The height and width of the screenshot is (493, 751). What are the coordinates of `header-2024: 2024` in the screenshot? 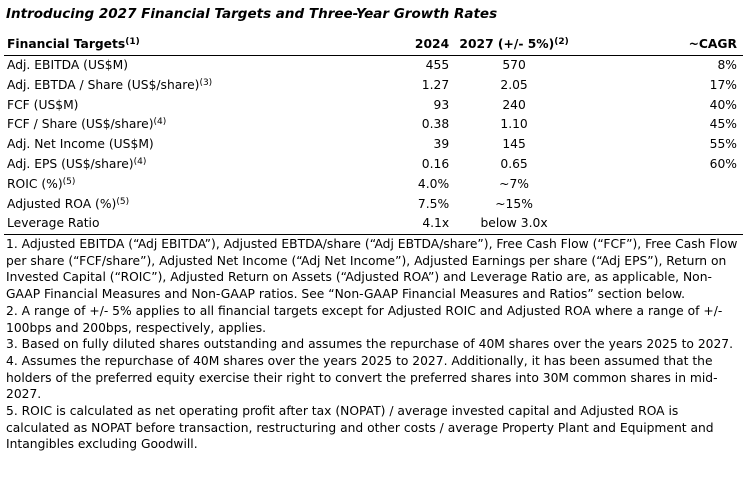 It's located at (368, 46).